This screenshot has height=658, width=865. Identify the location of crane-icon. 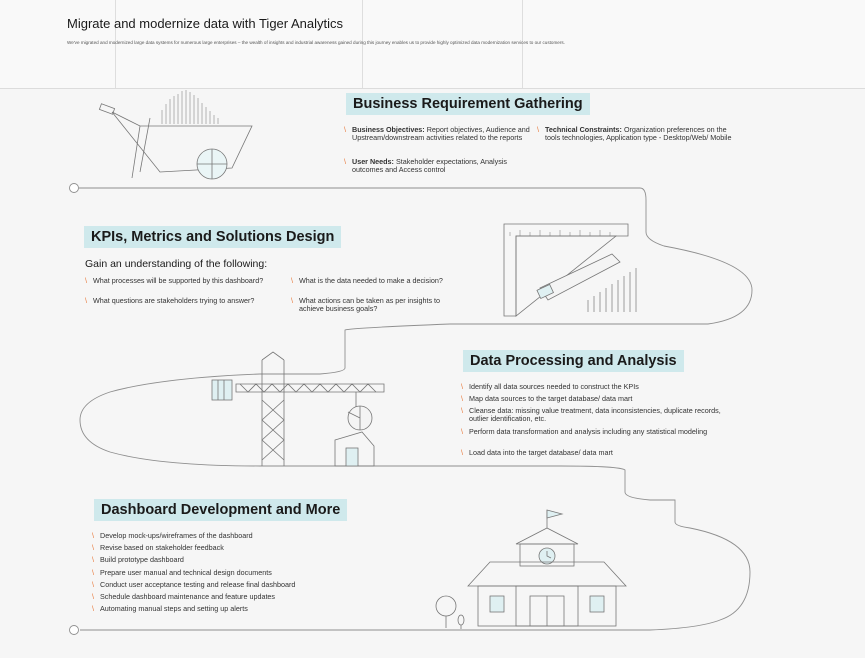
(298, 409).